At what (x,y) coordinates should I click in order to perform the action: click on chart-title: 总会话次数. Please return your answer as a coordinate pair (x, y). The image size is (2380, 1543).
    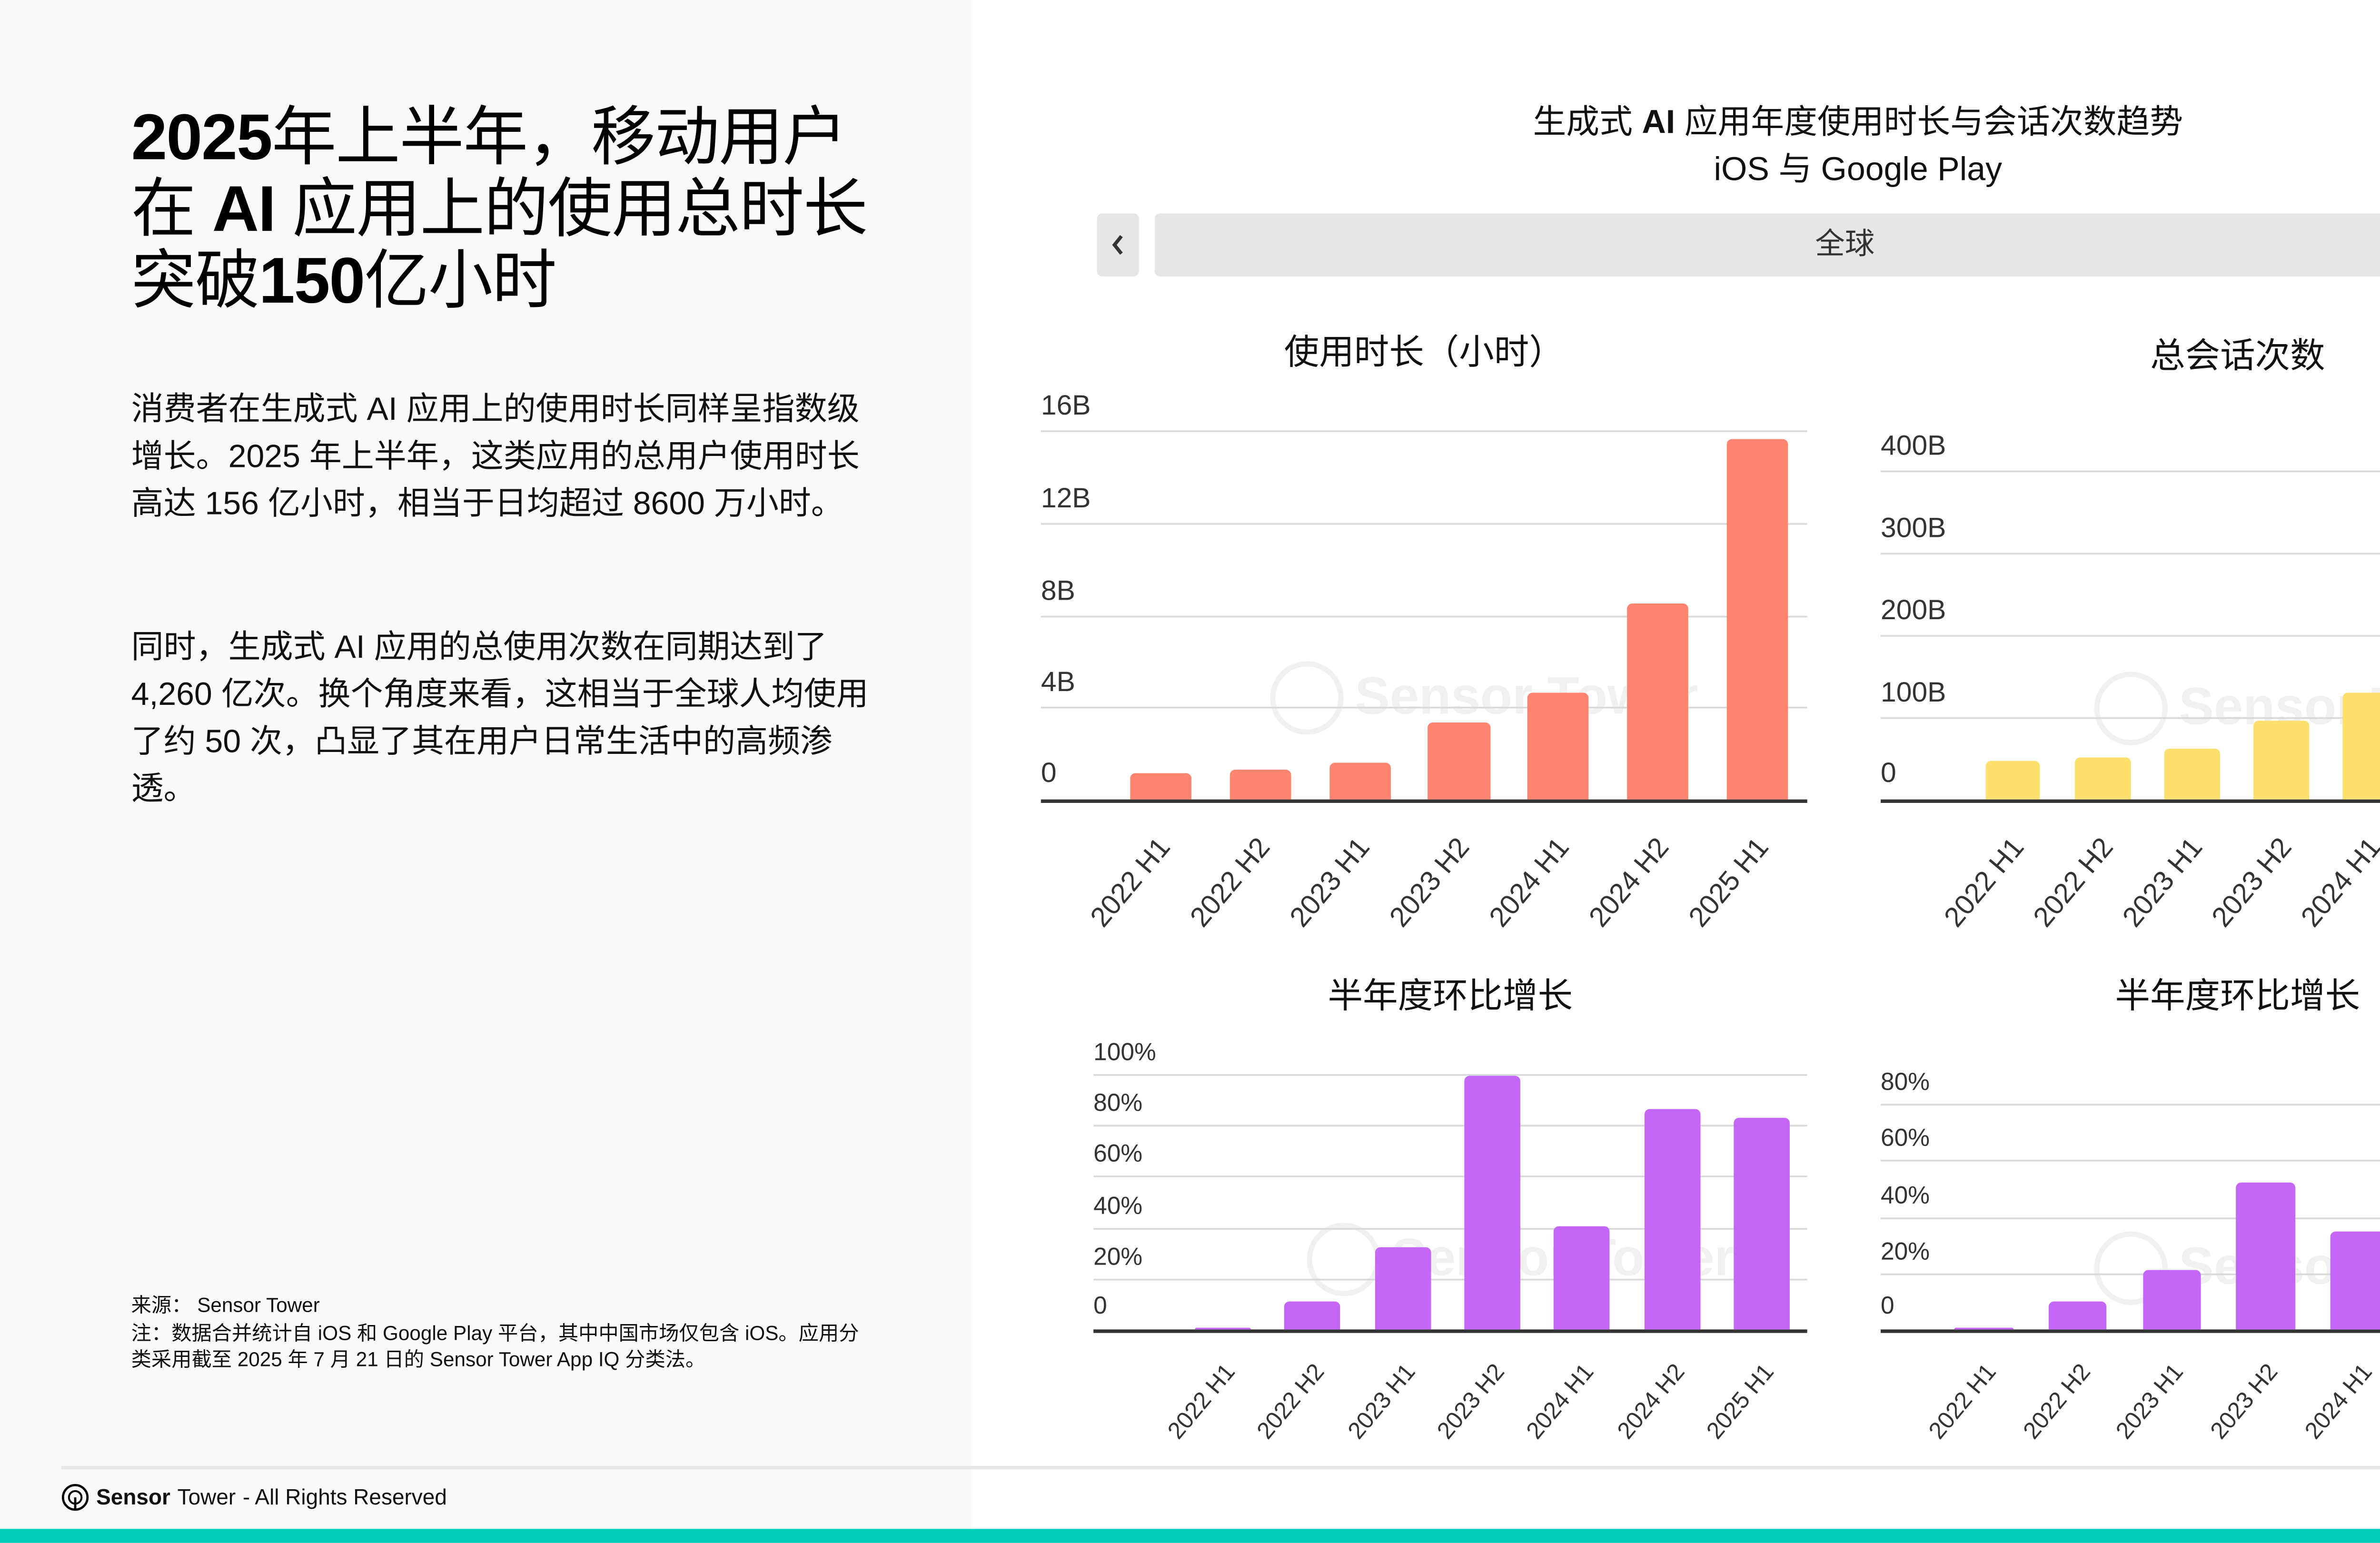
    Looking at the image, I should click on (2237, 356).